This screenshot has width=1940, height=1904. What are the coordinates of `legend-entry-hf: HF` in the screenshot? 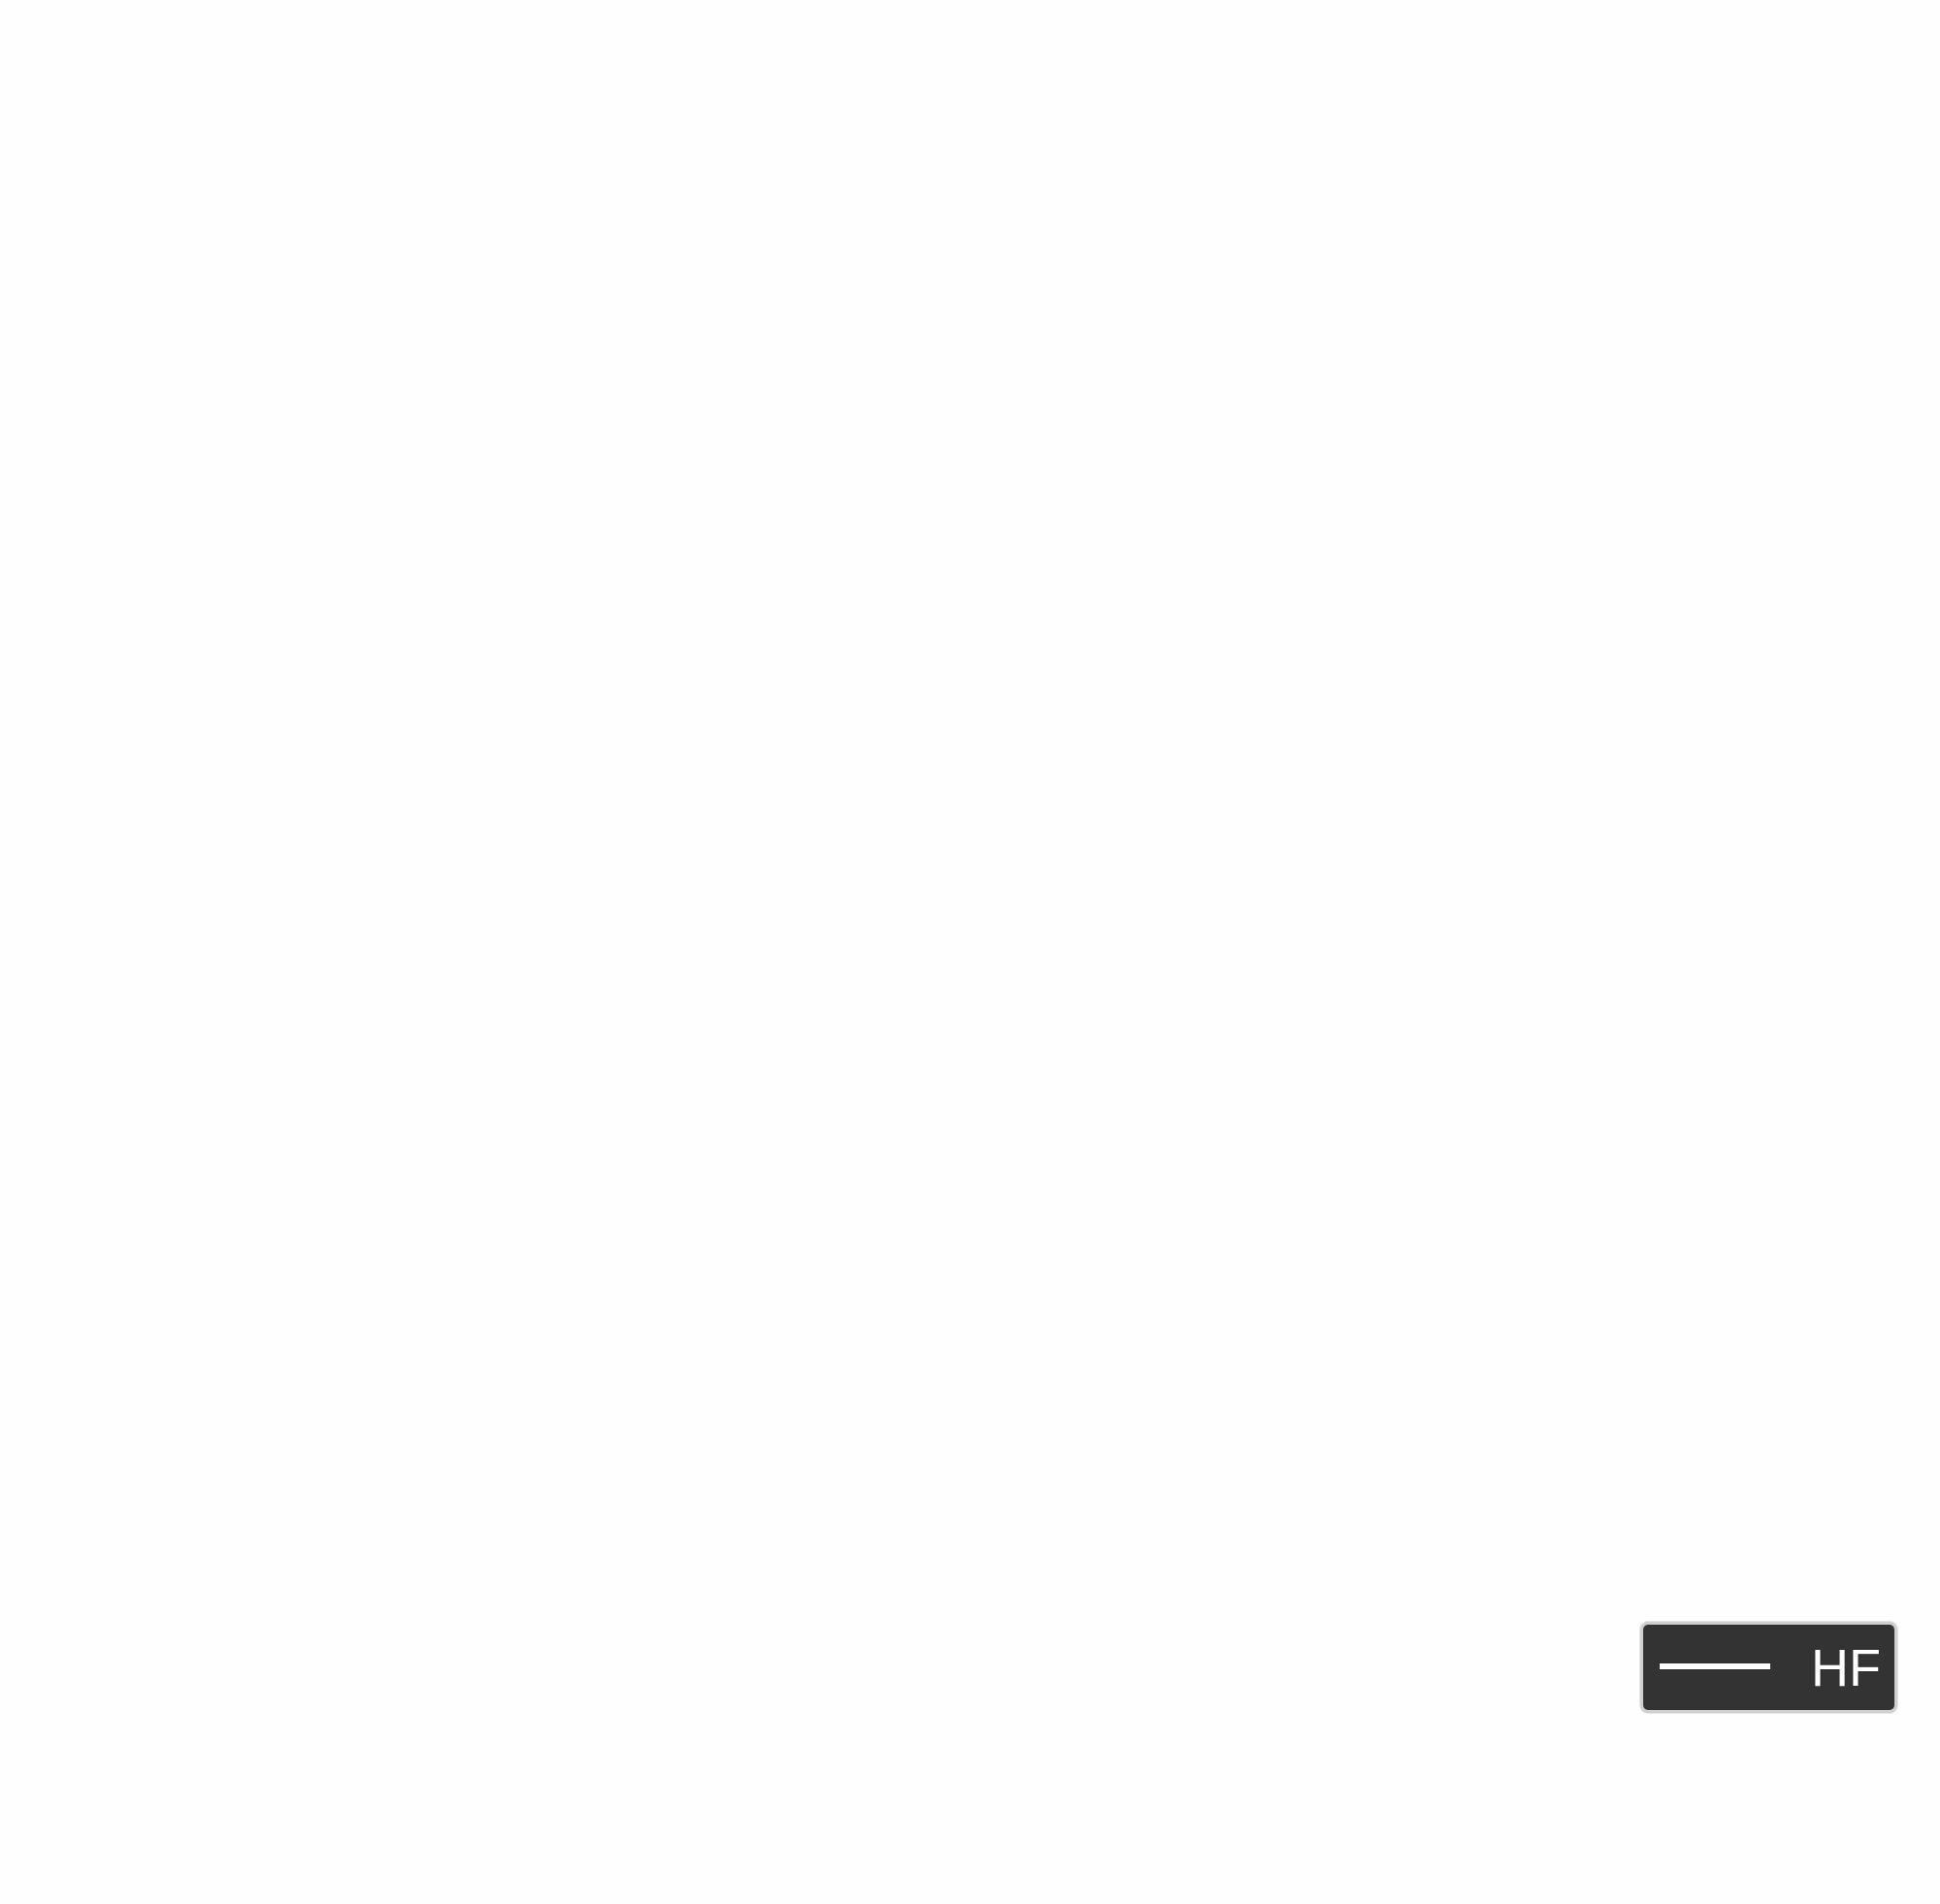 It's located at (1768, 1667).